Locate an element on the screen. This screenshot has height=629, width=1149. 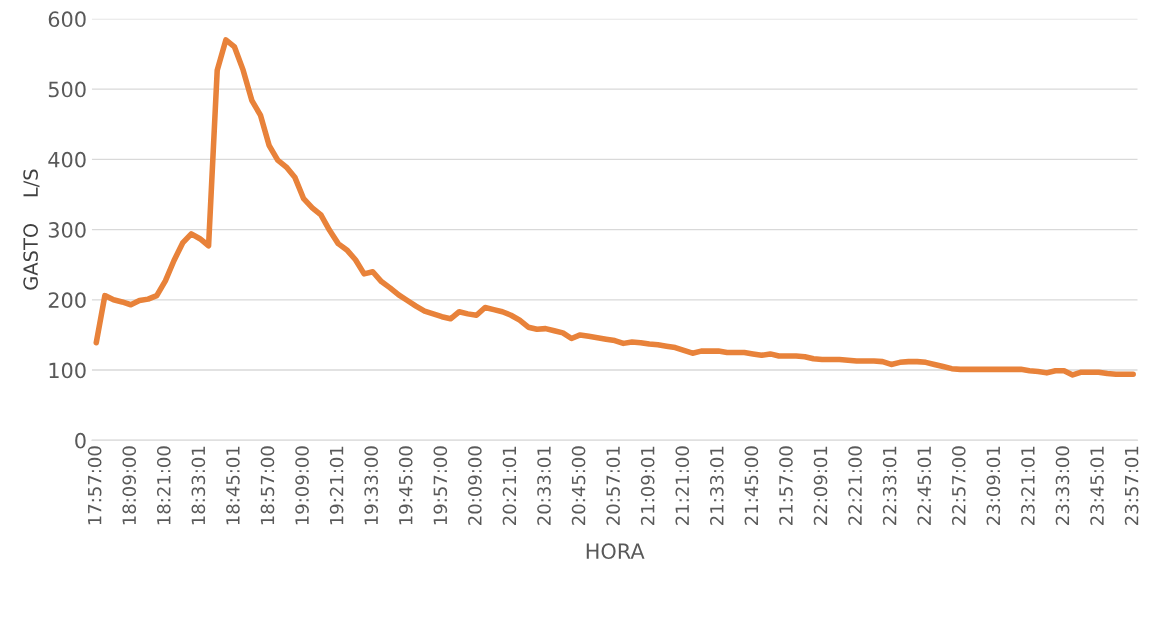
x-tick-label: 20:09:00 is located at coordinates (475, 485).